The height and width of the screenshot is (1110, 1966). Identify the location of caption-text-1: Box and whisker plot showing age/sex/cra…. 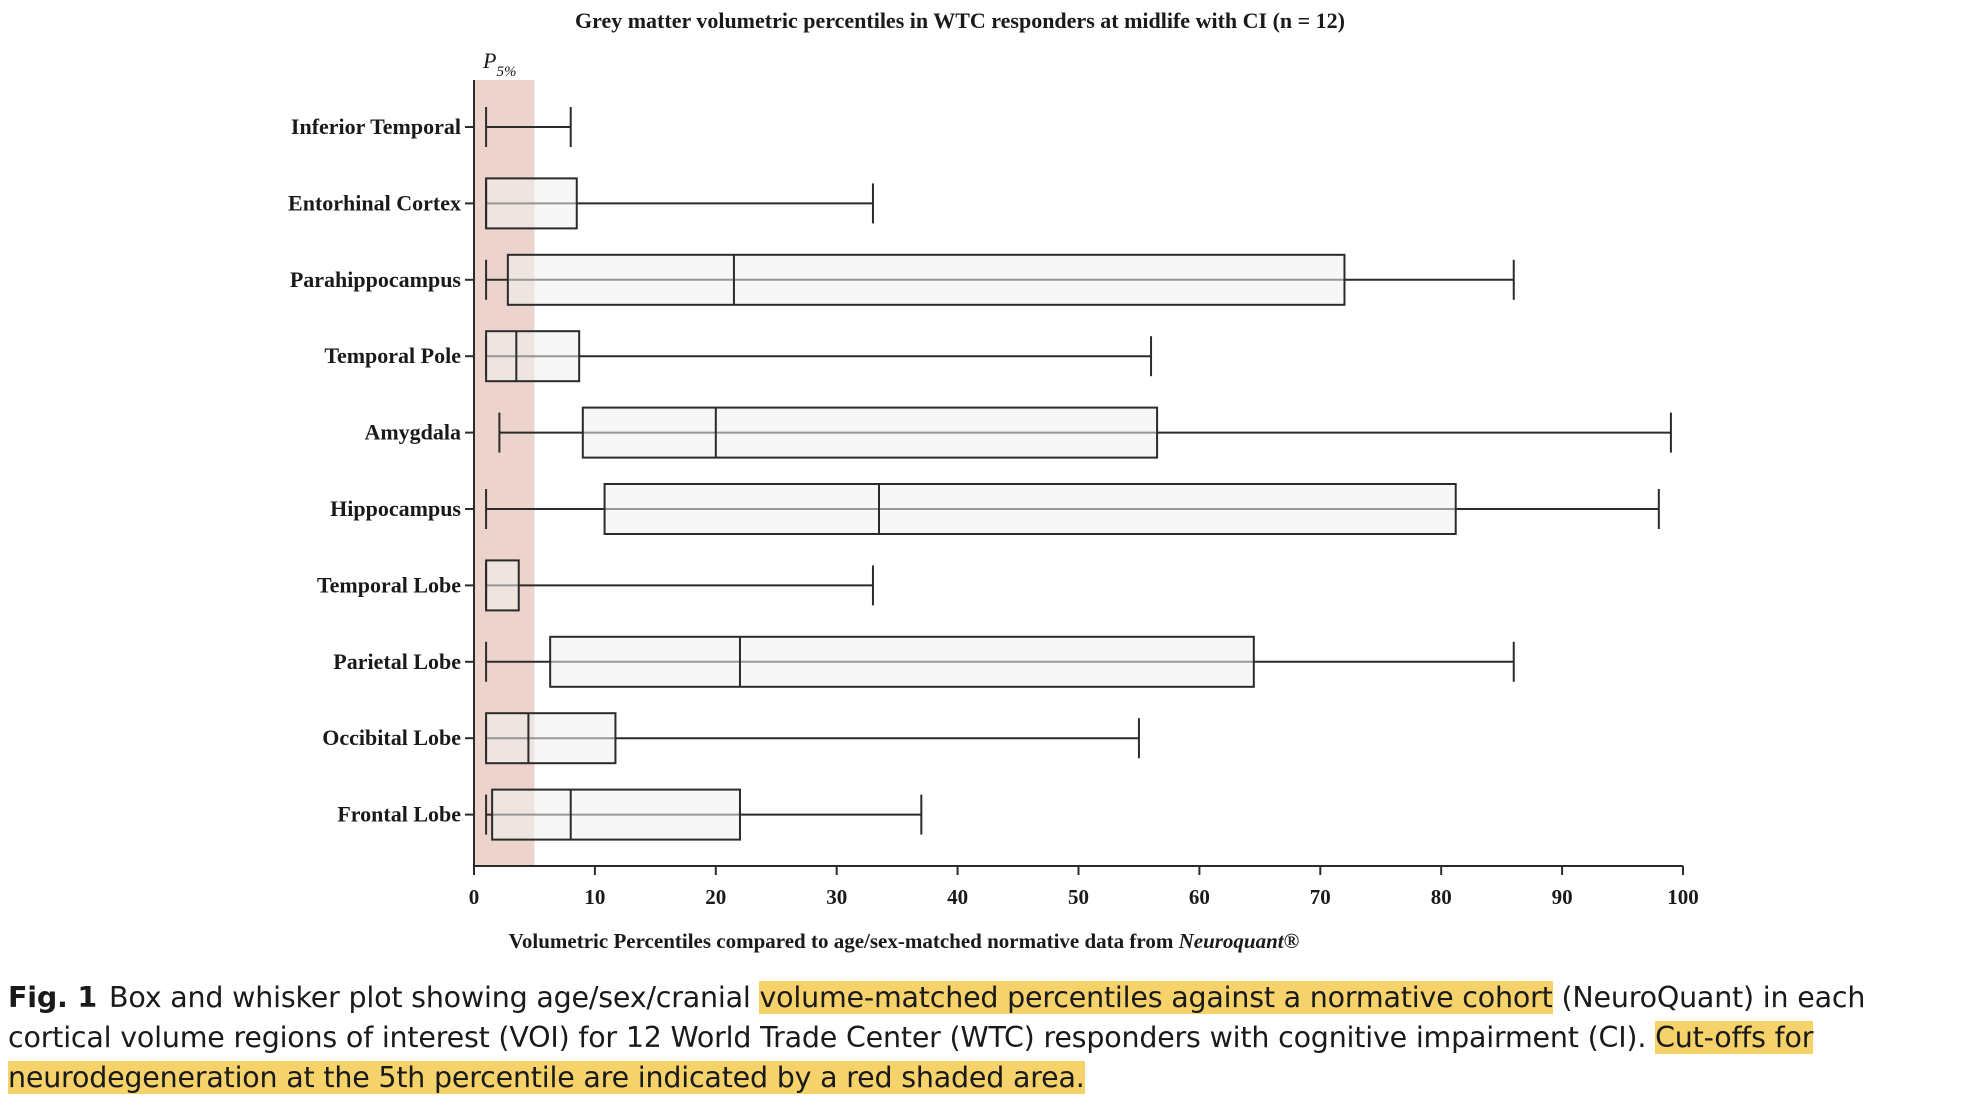
(434, 997).